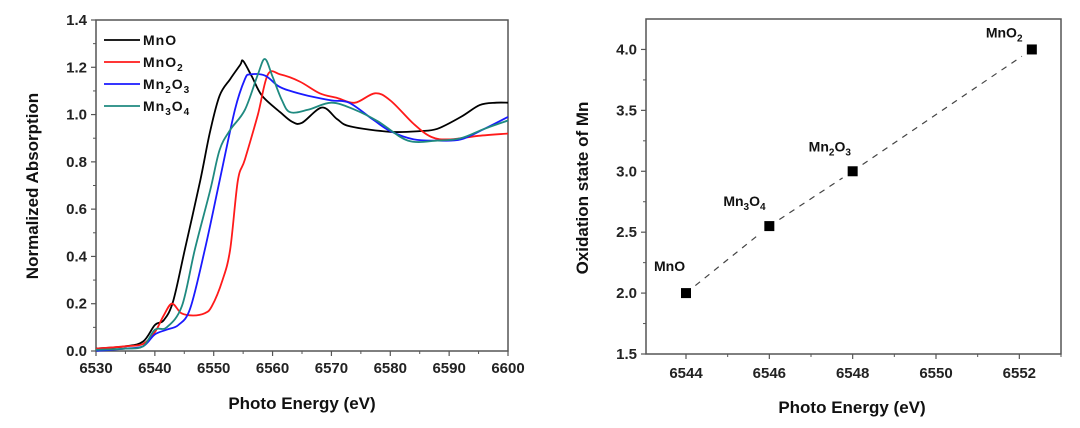 Image resolution: width=1080 pixels, height=428 pixels. What do you see at coordinates (390, 368) in the screenshot?
I see `x-tick-label: 6580` at bounding box center [390, 368].